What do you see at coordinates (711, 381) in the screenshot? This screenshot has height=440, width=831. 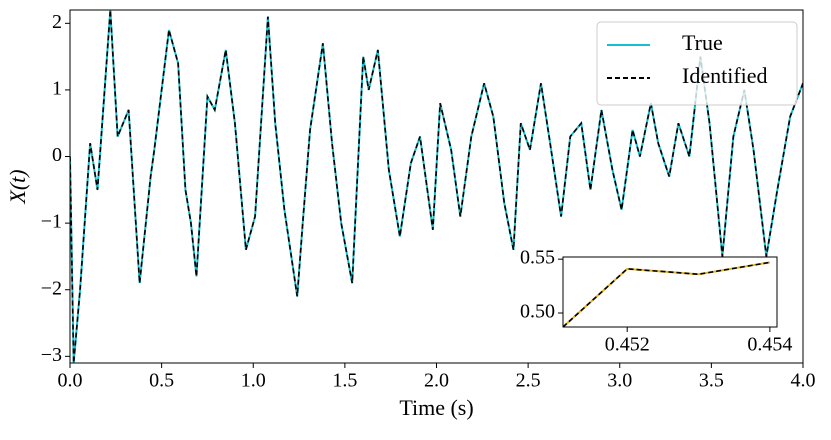 I see `x-tick-label: 3.5` at bounding box center [711, 381].